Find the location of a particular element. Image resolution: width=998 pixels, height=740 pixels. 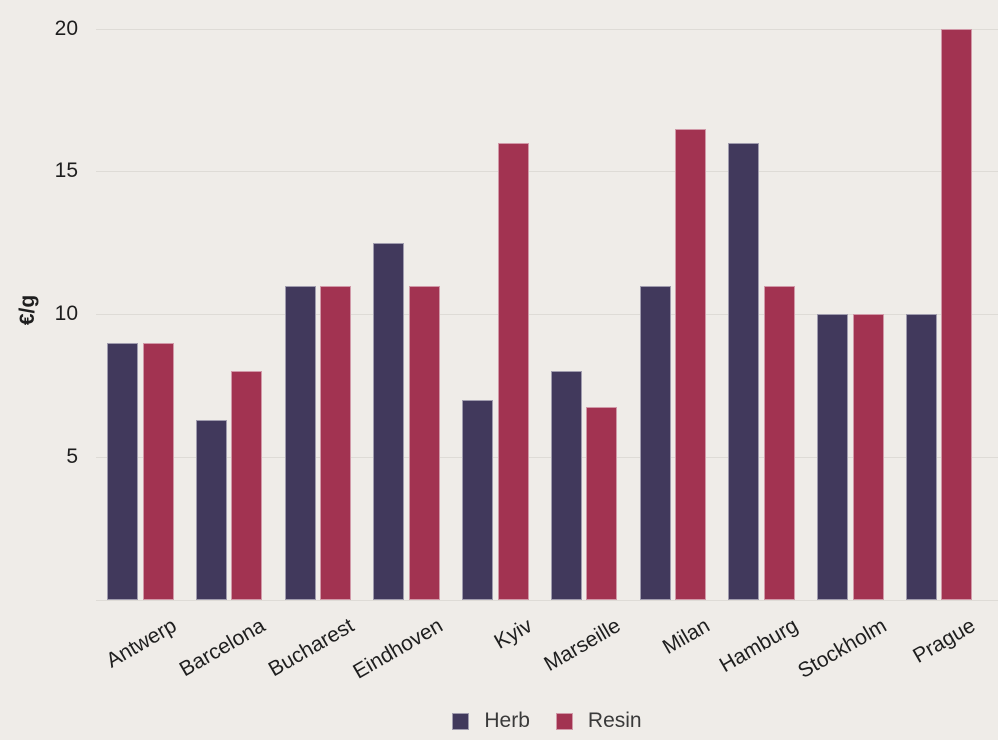

legend-swatch-resin-icon is located at coordinates (564, 721).